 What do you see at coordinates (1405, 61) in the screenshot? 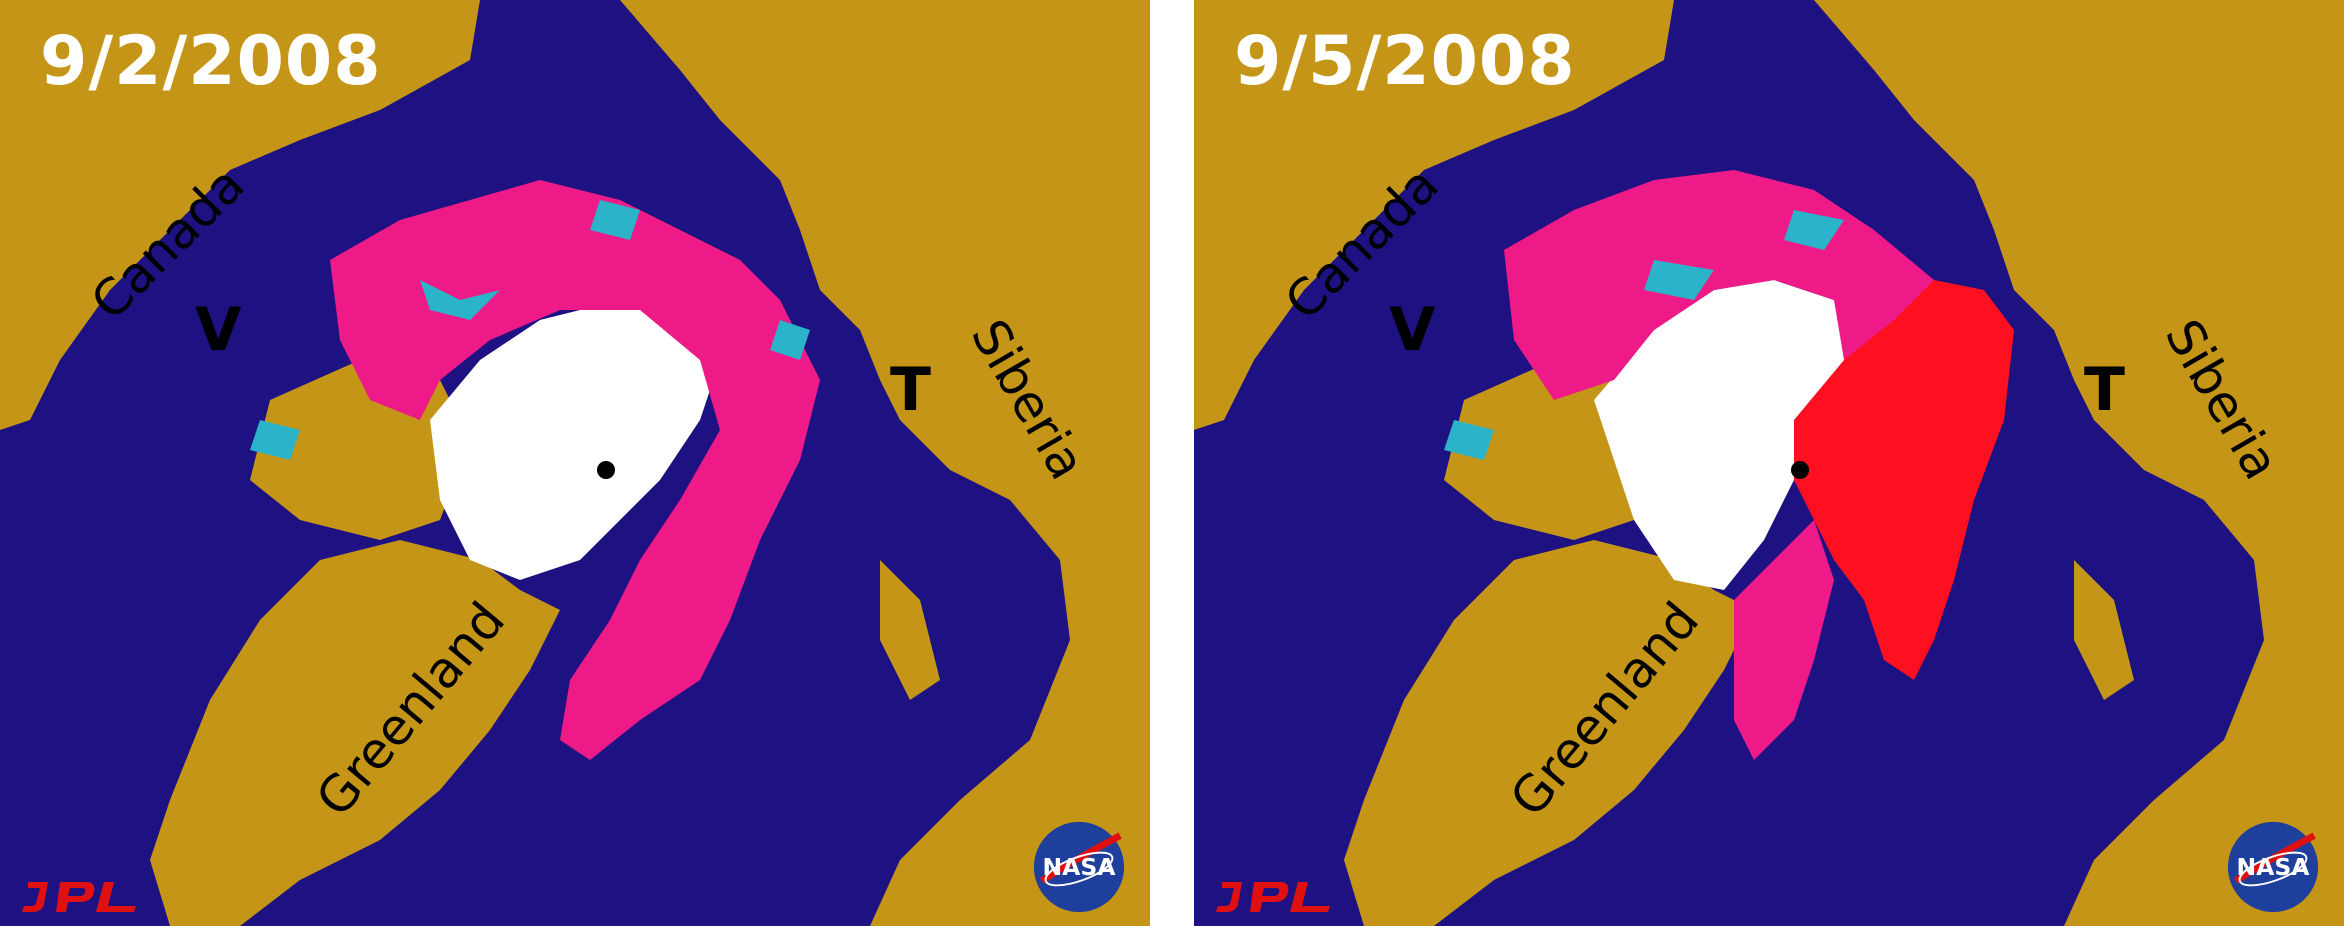
I see `date-label: 9/5/2008` at bounding box center [1405, 61].